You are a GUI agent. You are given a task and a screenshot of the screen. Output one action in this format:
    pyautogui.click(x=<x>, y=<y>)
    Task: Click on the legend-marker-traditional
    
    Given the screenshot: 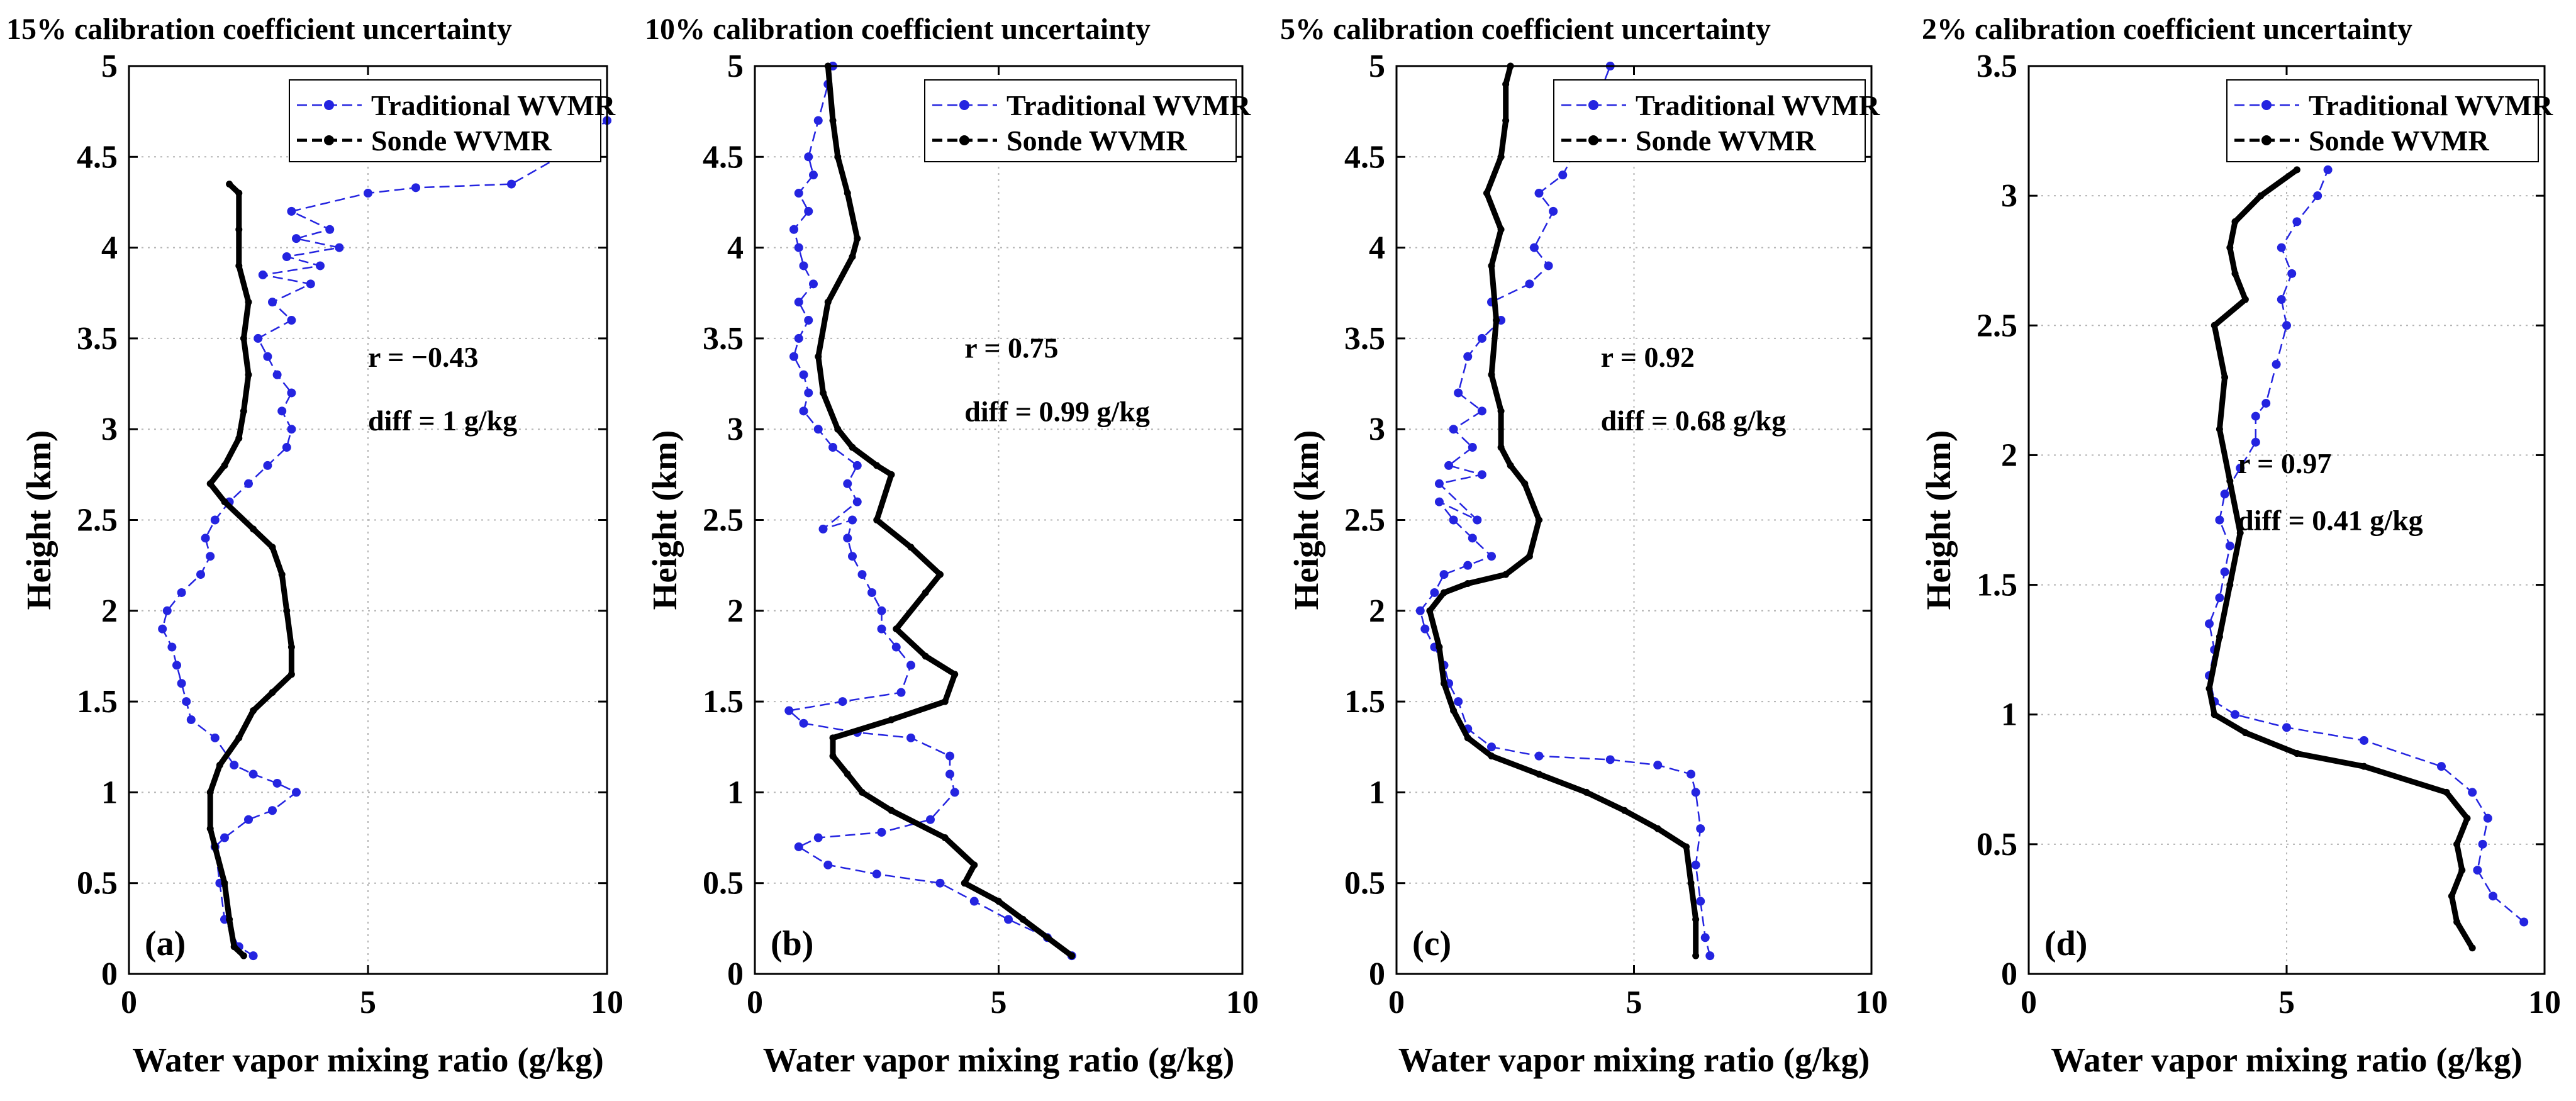 What is the action you would take?
    pyautogui.click(x=964, y=105)
    